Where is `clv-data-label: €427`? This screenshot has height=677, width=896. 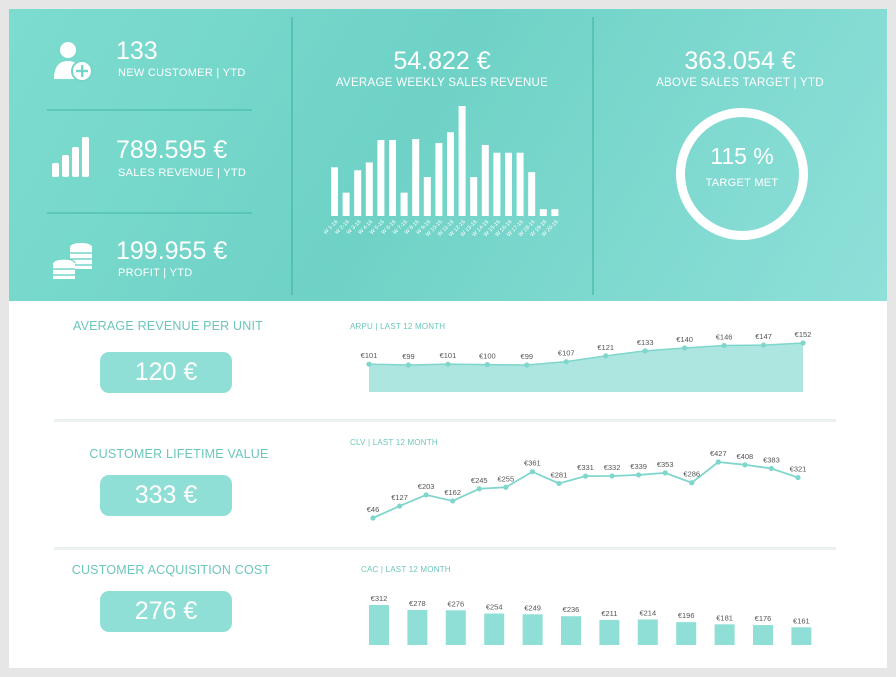 clv-data-label: €427 is located at coordinates (718, 453).